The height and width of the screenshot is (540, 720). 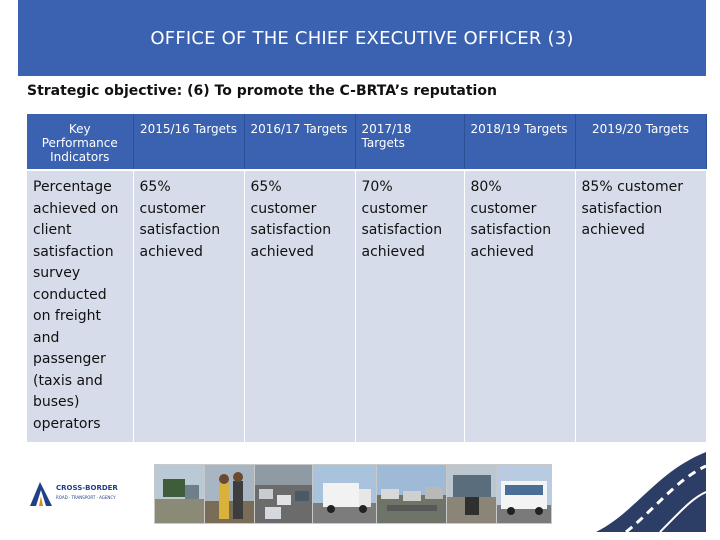 I want to click on column-header: 2017/18 Targets, so click(x=410, y=142).